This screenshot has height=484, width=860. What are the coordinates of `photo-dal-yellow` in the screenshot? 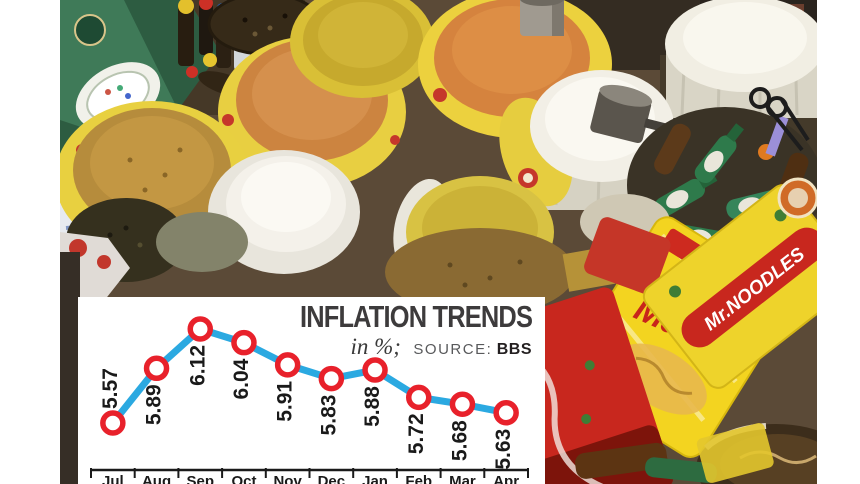 It's located at (362, 49).